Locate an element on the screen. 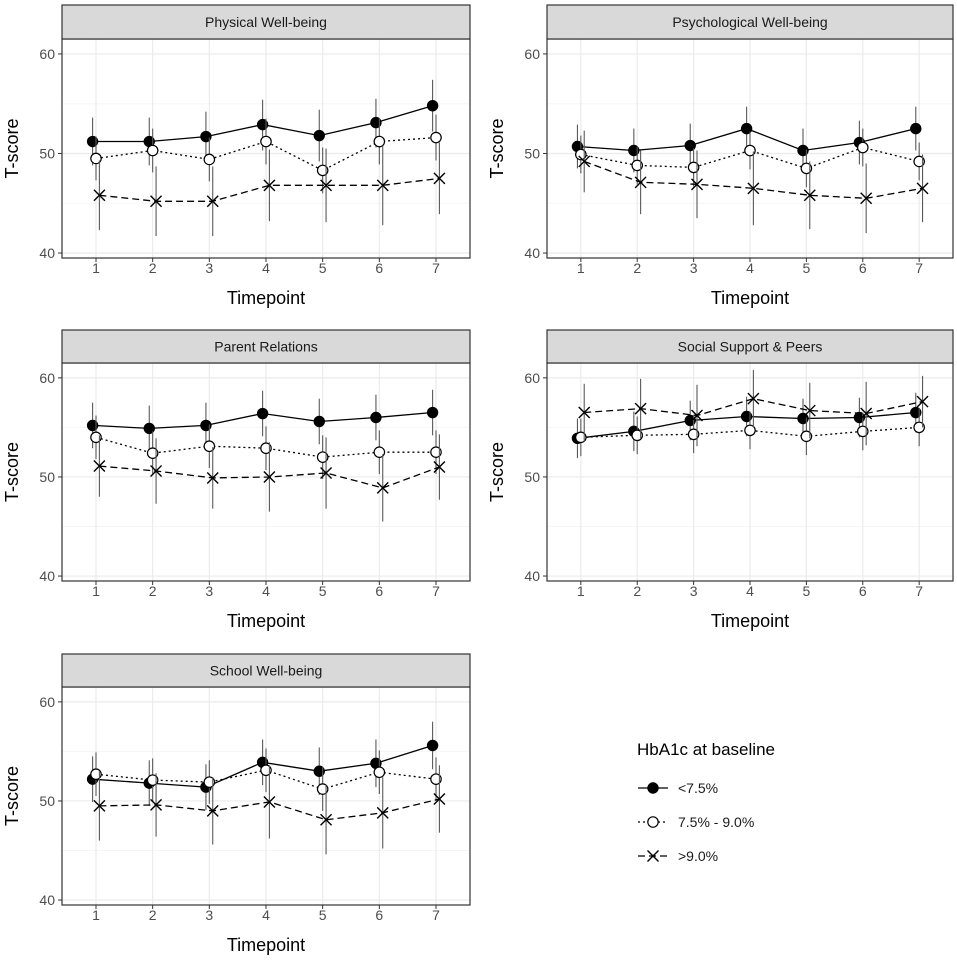 This screenshot has height=960, width=957. legend-label: 7.5% - 9.0% is located at coordinates (716, 822).